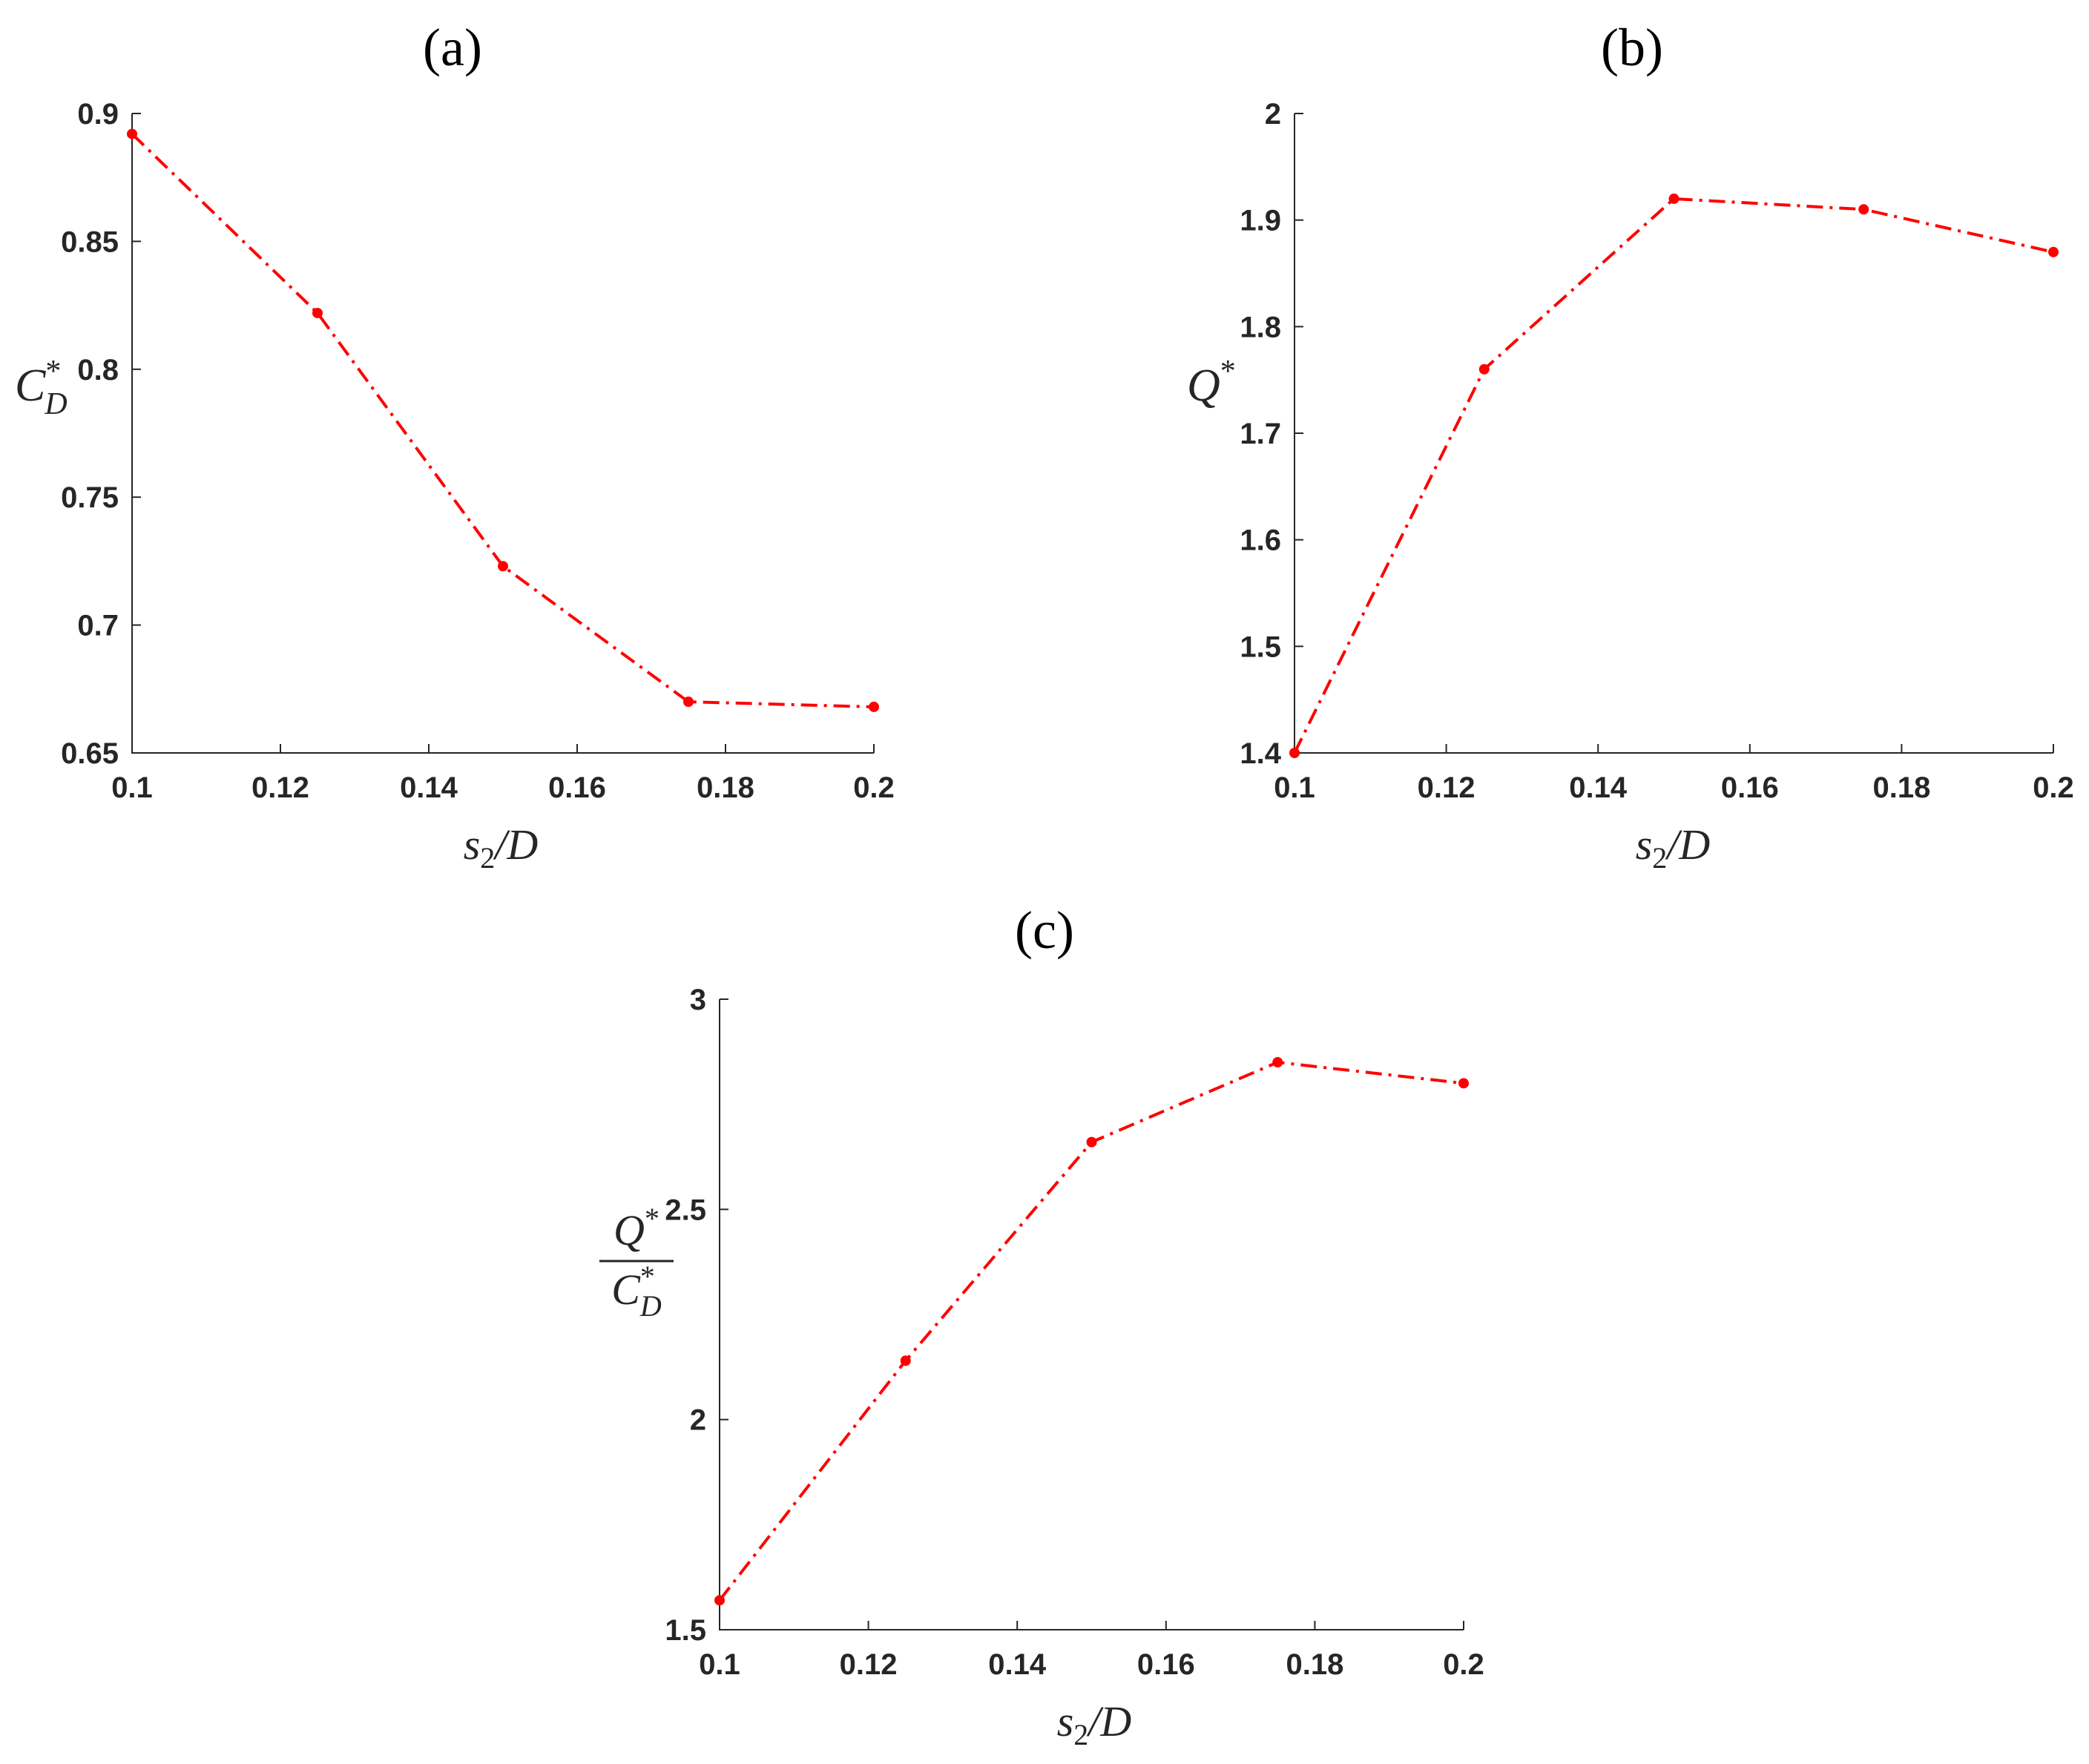 This screenshot has height=1764, width=2089. I want to click on axes-b, so click(1673, 433).